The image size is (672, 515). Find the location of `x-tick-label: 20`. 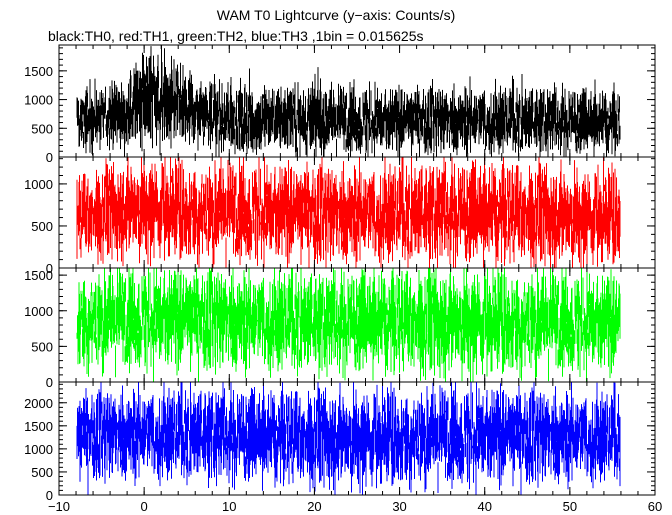

x-tick-label: 20 is located at coordinates (314, 506).